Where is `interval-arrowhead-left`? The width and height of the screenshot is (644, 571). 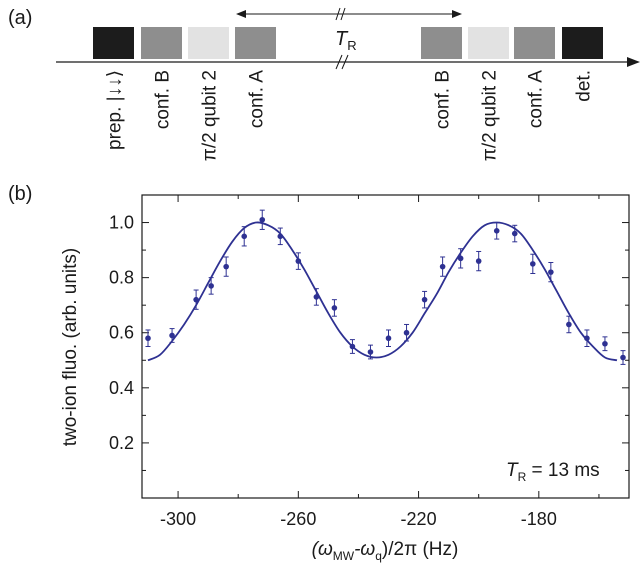
interval-arrowhead-left is located at coordinates (241, 14).